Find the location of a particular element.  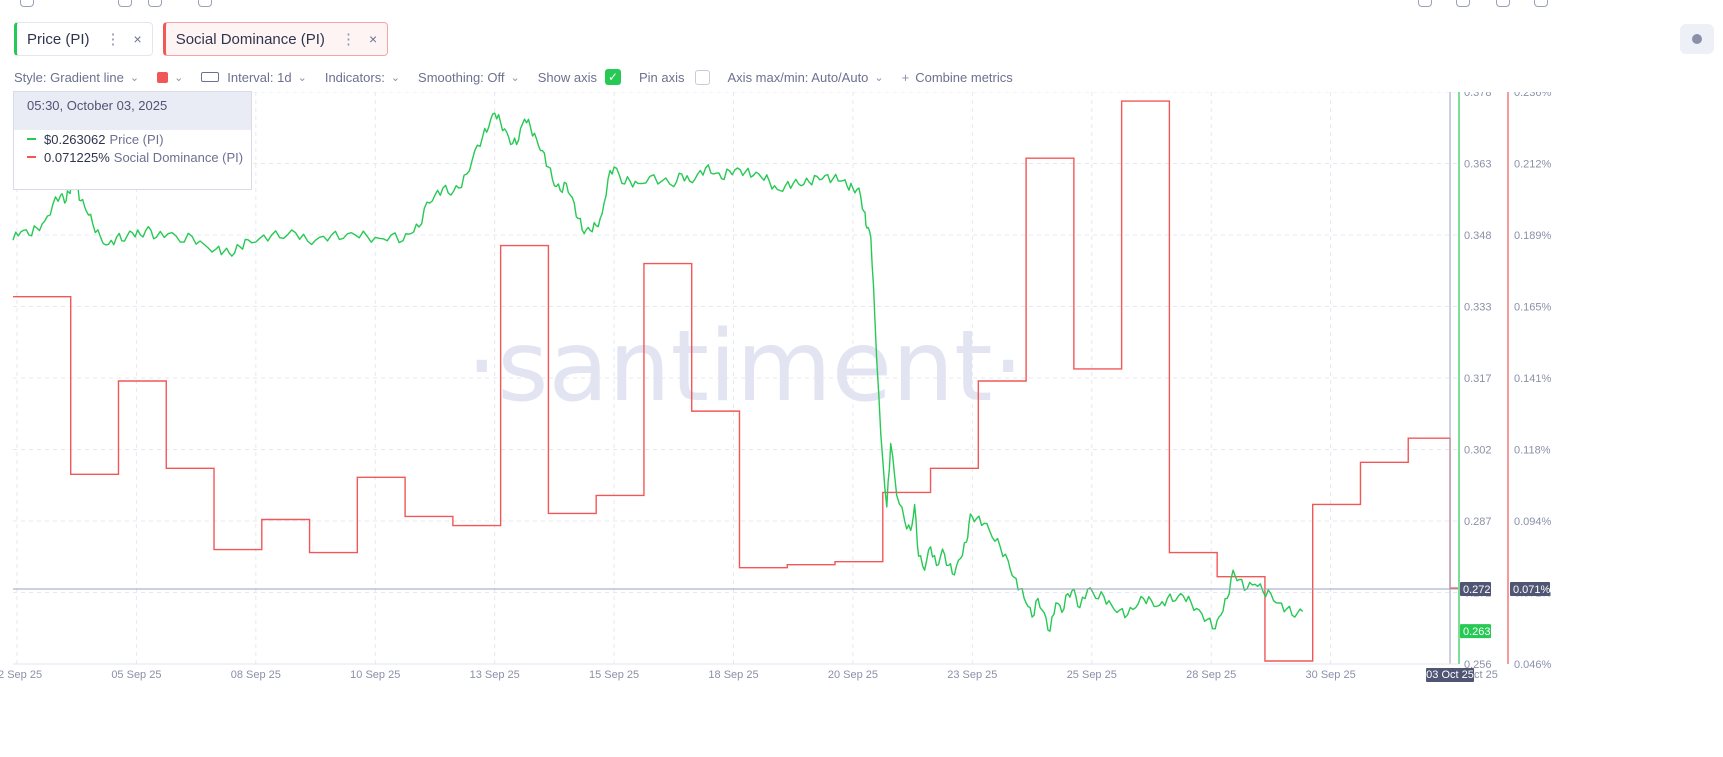

date-marker-label: 03 Oct 25 is located at coordinates (1450, 675).